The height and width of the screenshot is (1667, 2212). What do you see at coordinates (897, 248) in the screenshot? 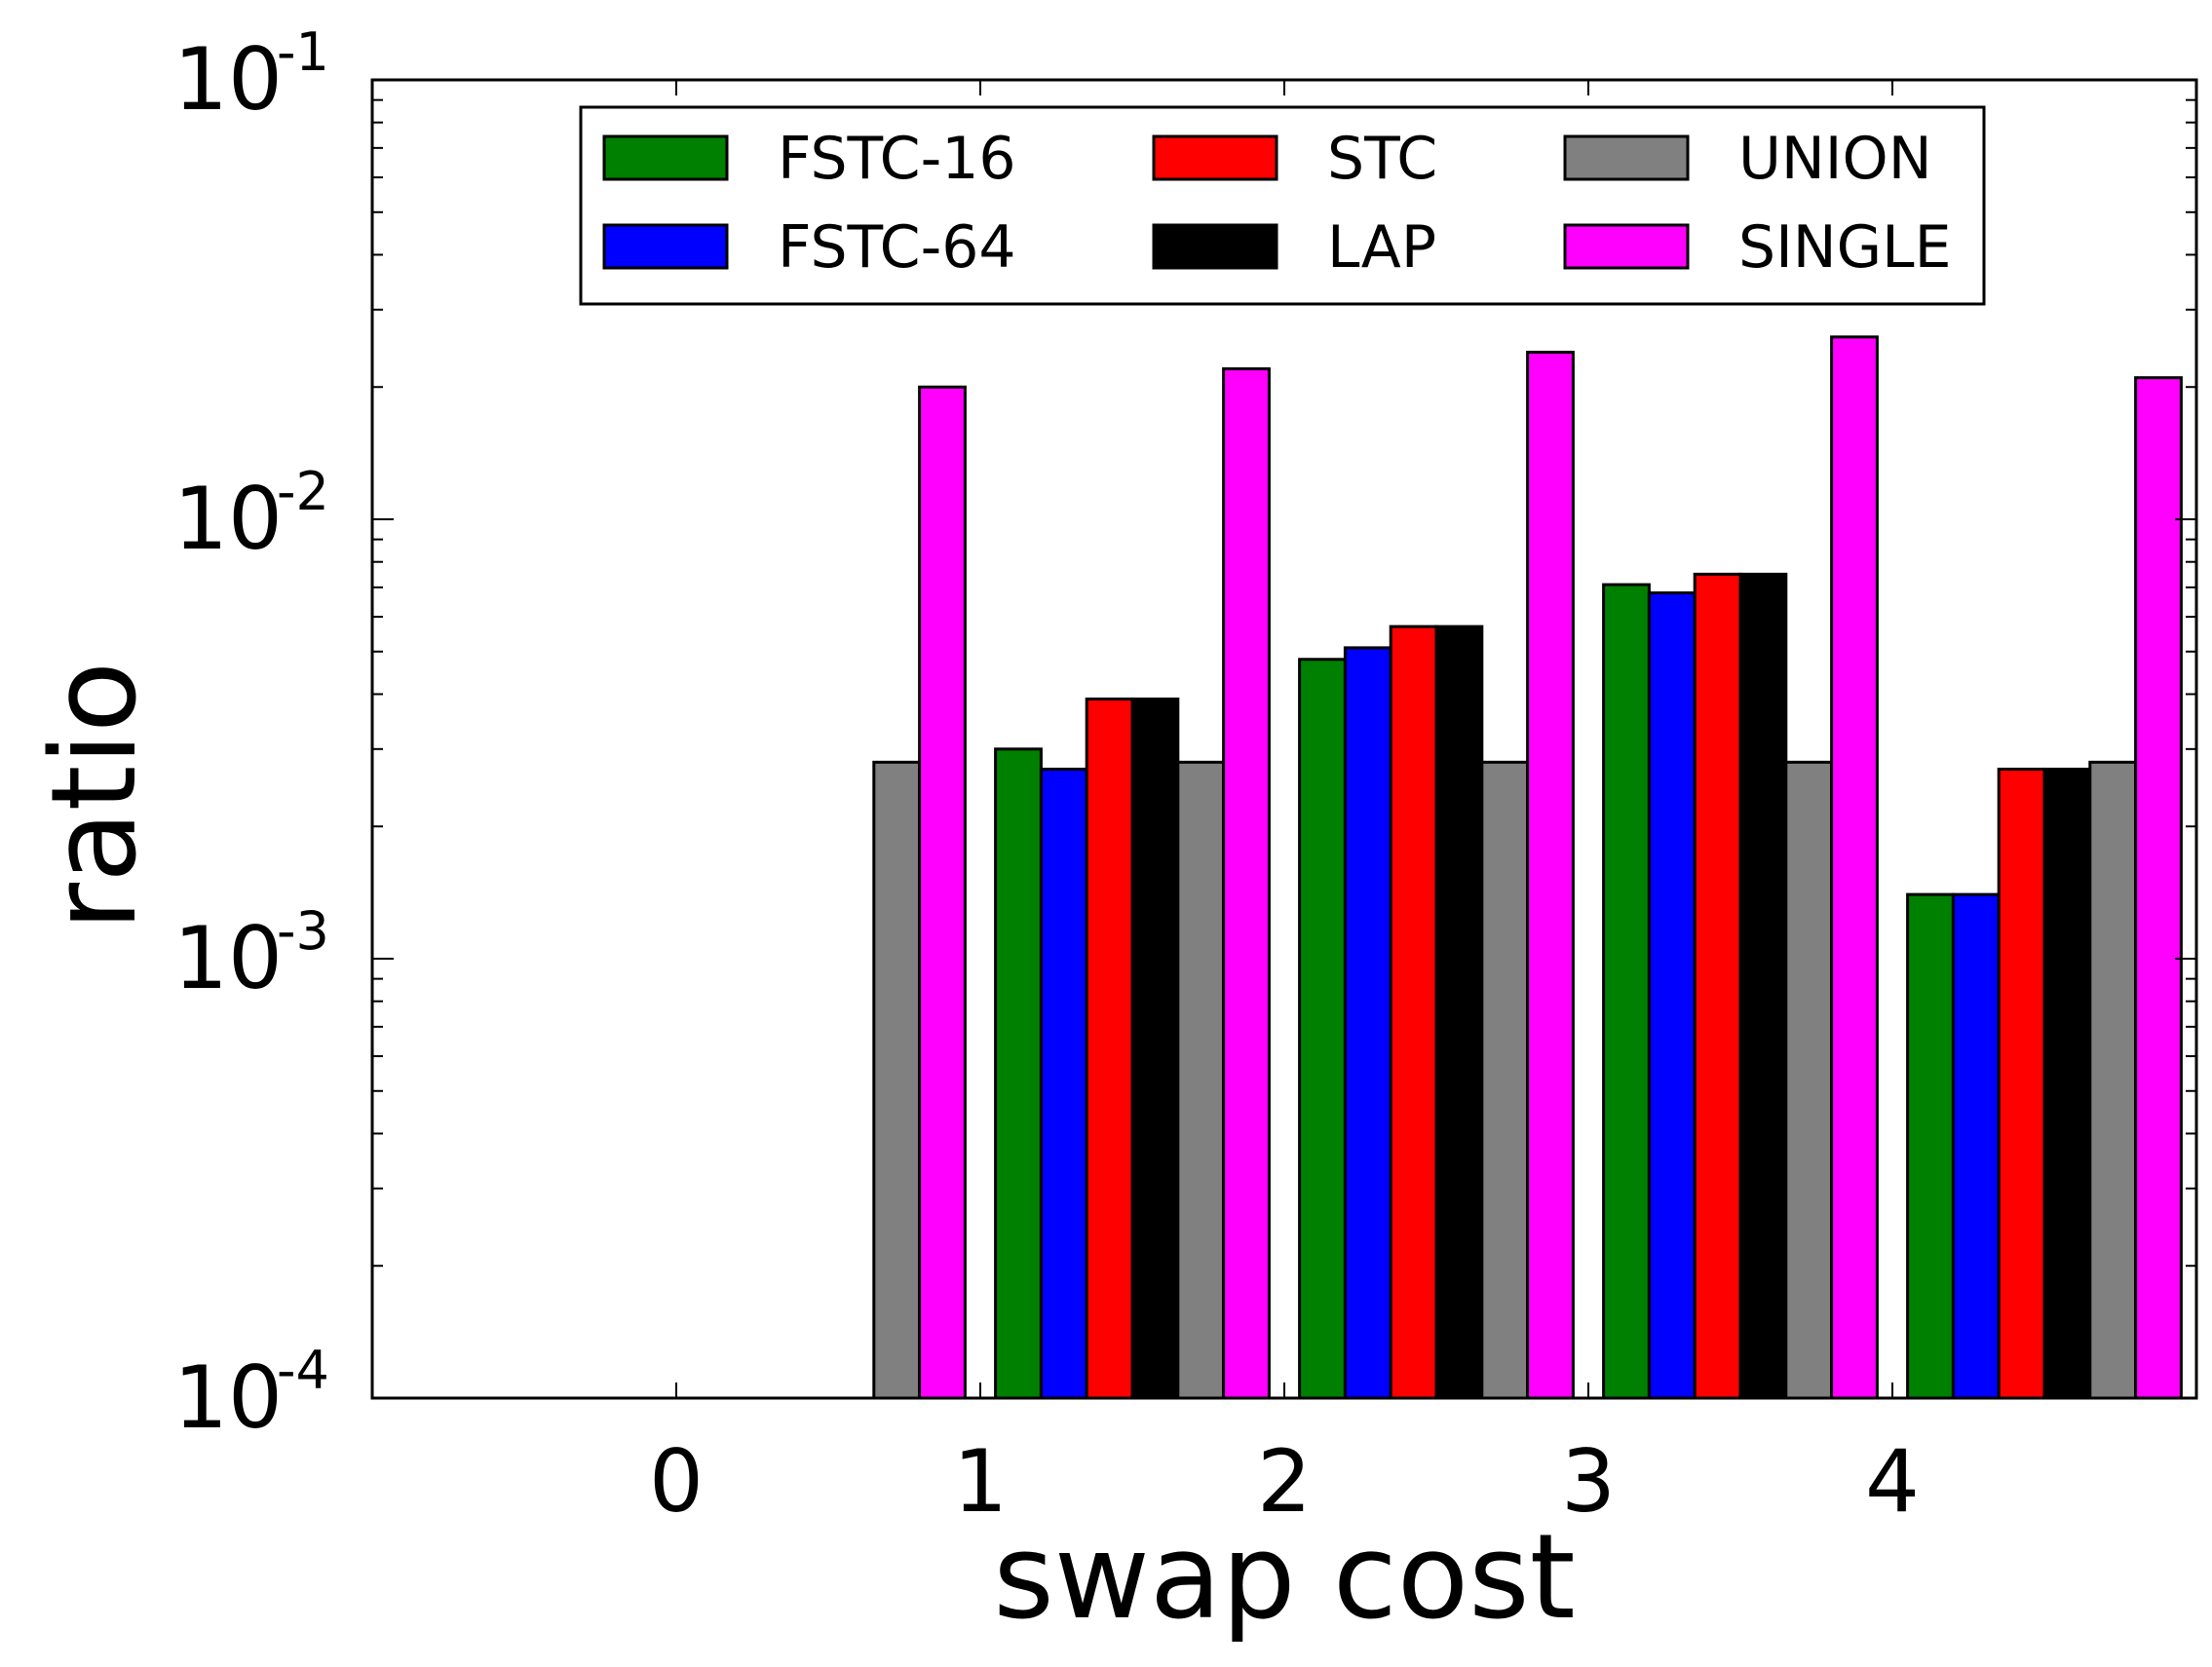
I see `legend-label-fstc-64: FSTC-64` at bounding box center [897, 248].